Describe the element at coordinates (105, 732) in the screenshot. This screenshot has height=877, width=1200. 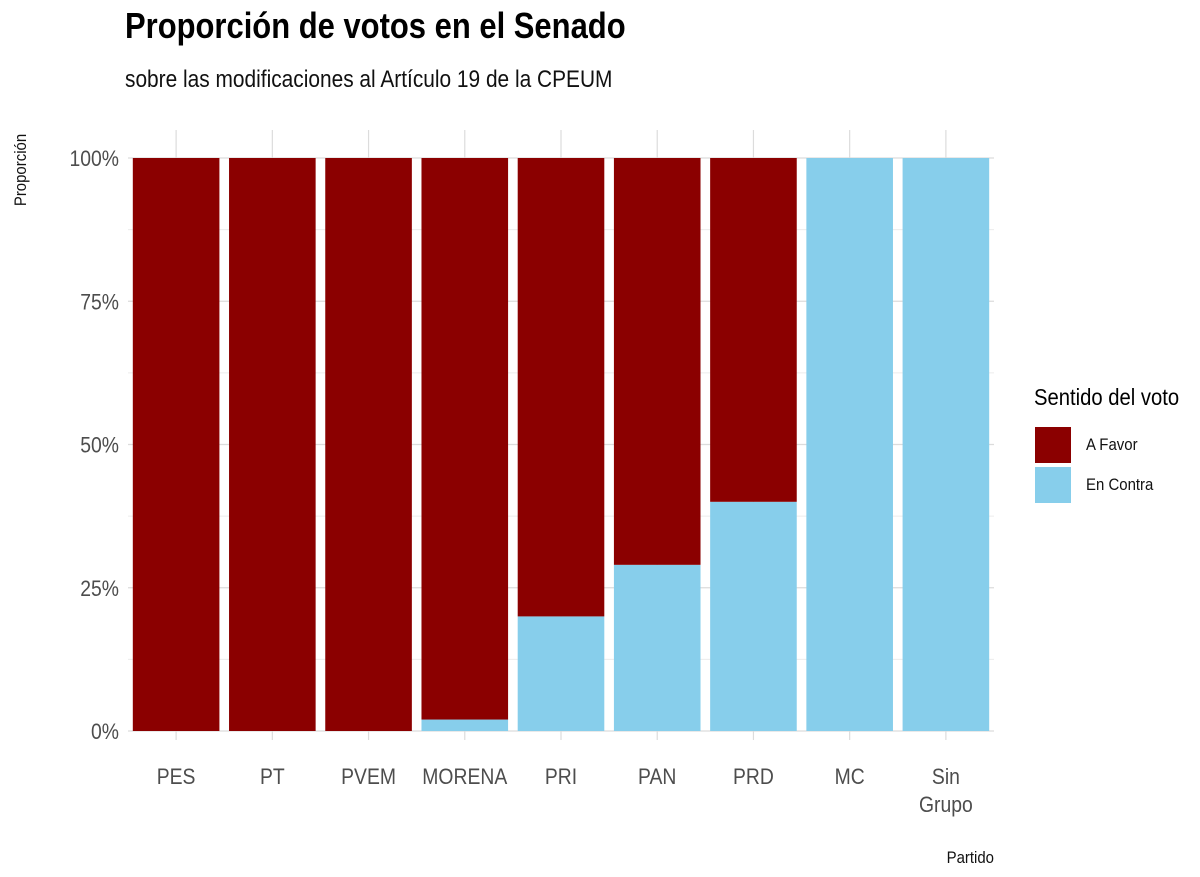
I see `y-tick-label: 0%` at that location.